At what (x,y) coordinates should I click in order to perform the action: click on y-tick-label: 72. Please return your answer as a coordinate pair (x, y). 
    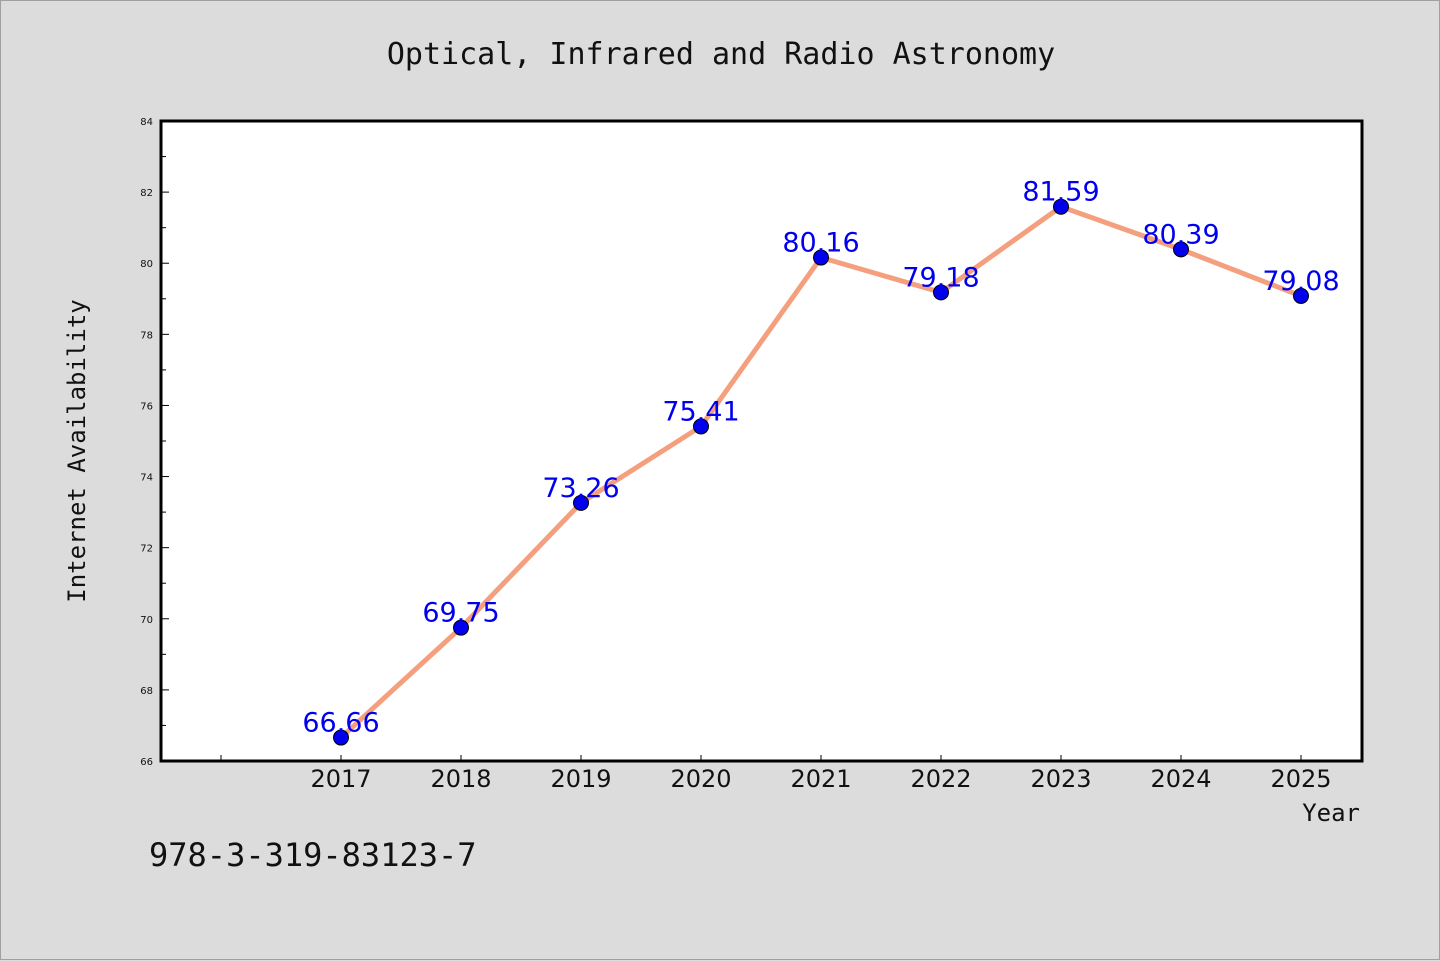
    Looking at the image, I should click on (146, 549).